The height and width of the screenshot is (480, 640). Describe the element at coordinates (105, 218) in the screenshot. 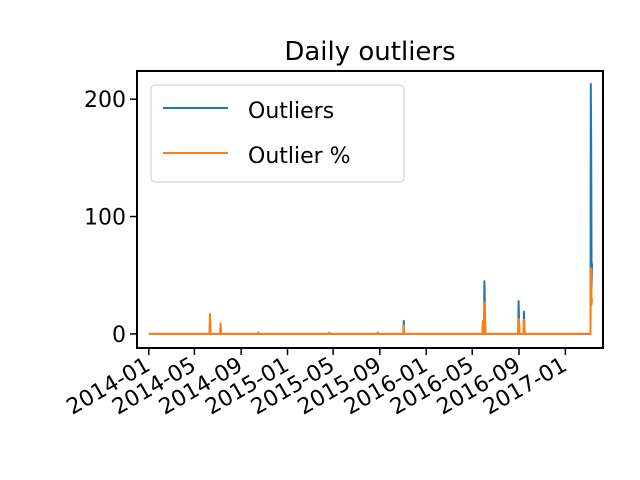

I see `y-tick-label: 100` at that location.